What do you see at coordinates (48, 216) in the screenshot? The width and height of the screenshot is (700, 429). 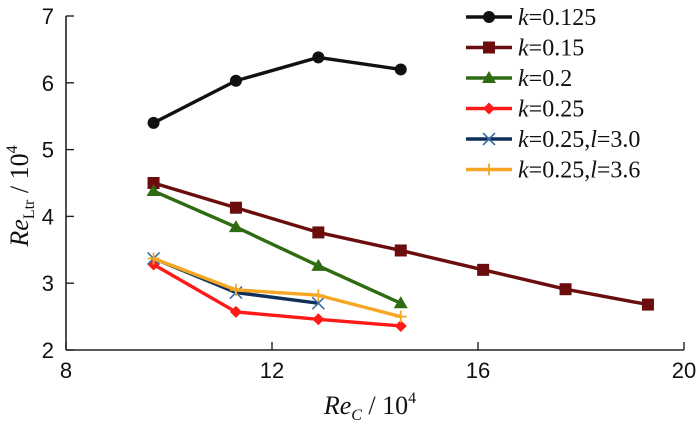 I see `y-tick-label: 4` at bounding box center [48, 216].